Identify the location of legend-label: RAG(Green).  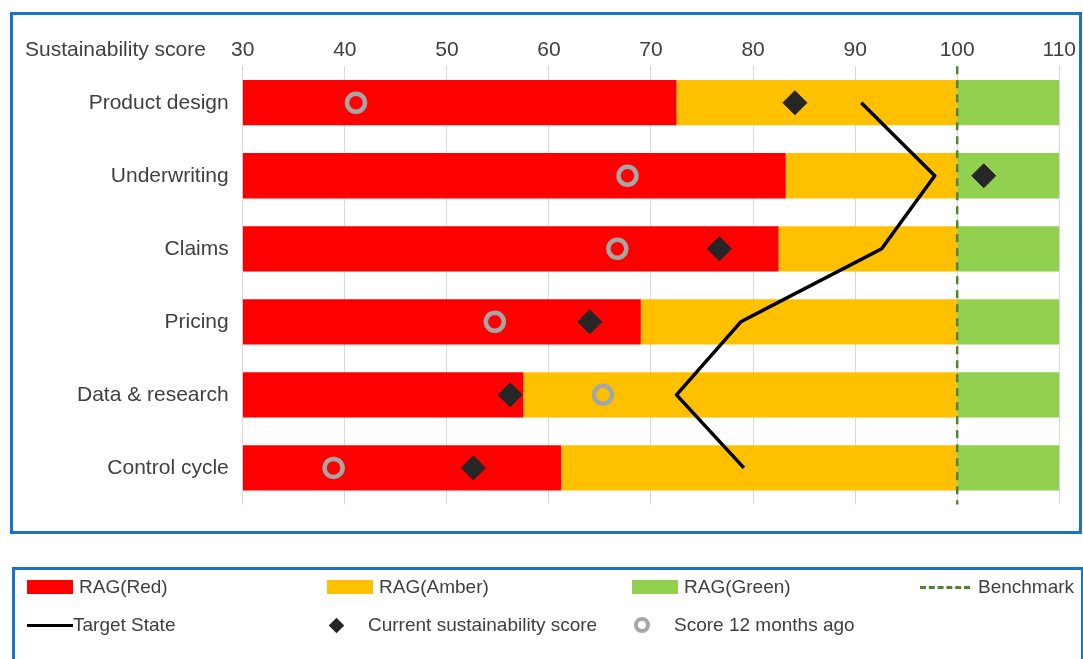
(737, 587).